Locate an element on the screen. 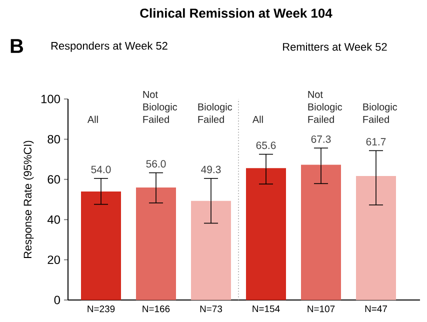  x-tick-label: N=239 is located at coordinates (101, 309).